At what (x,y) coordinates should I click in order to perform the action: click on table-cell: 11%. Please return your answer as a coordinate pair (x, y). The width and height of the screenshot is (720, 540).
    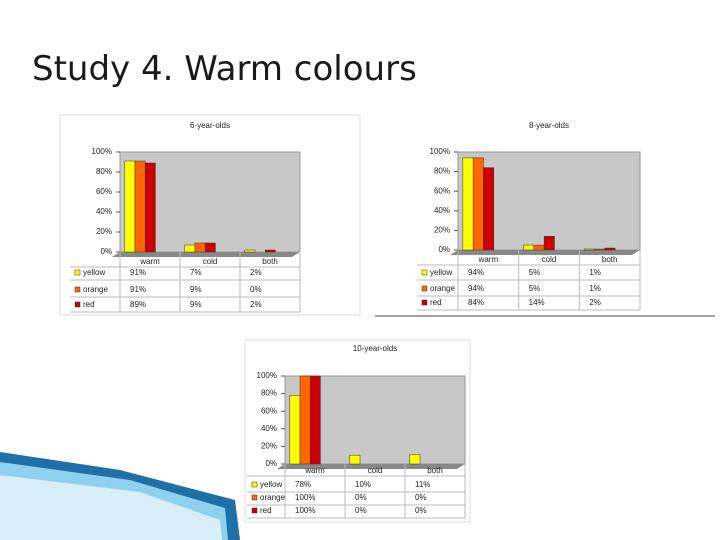
    Looking at the image, I should click on (422, 484).